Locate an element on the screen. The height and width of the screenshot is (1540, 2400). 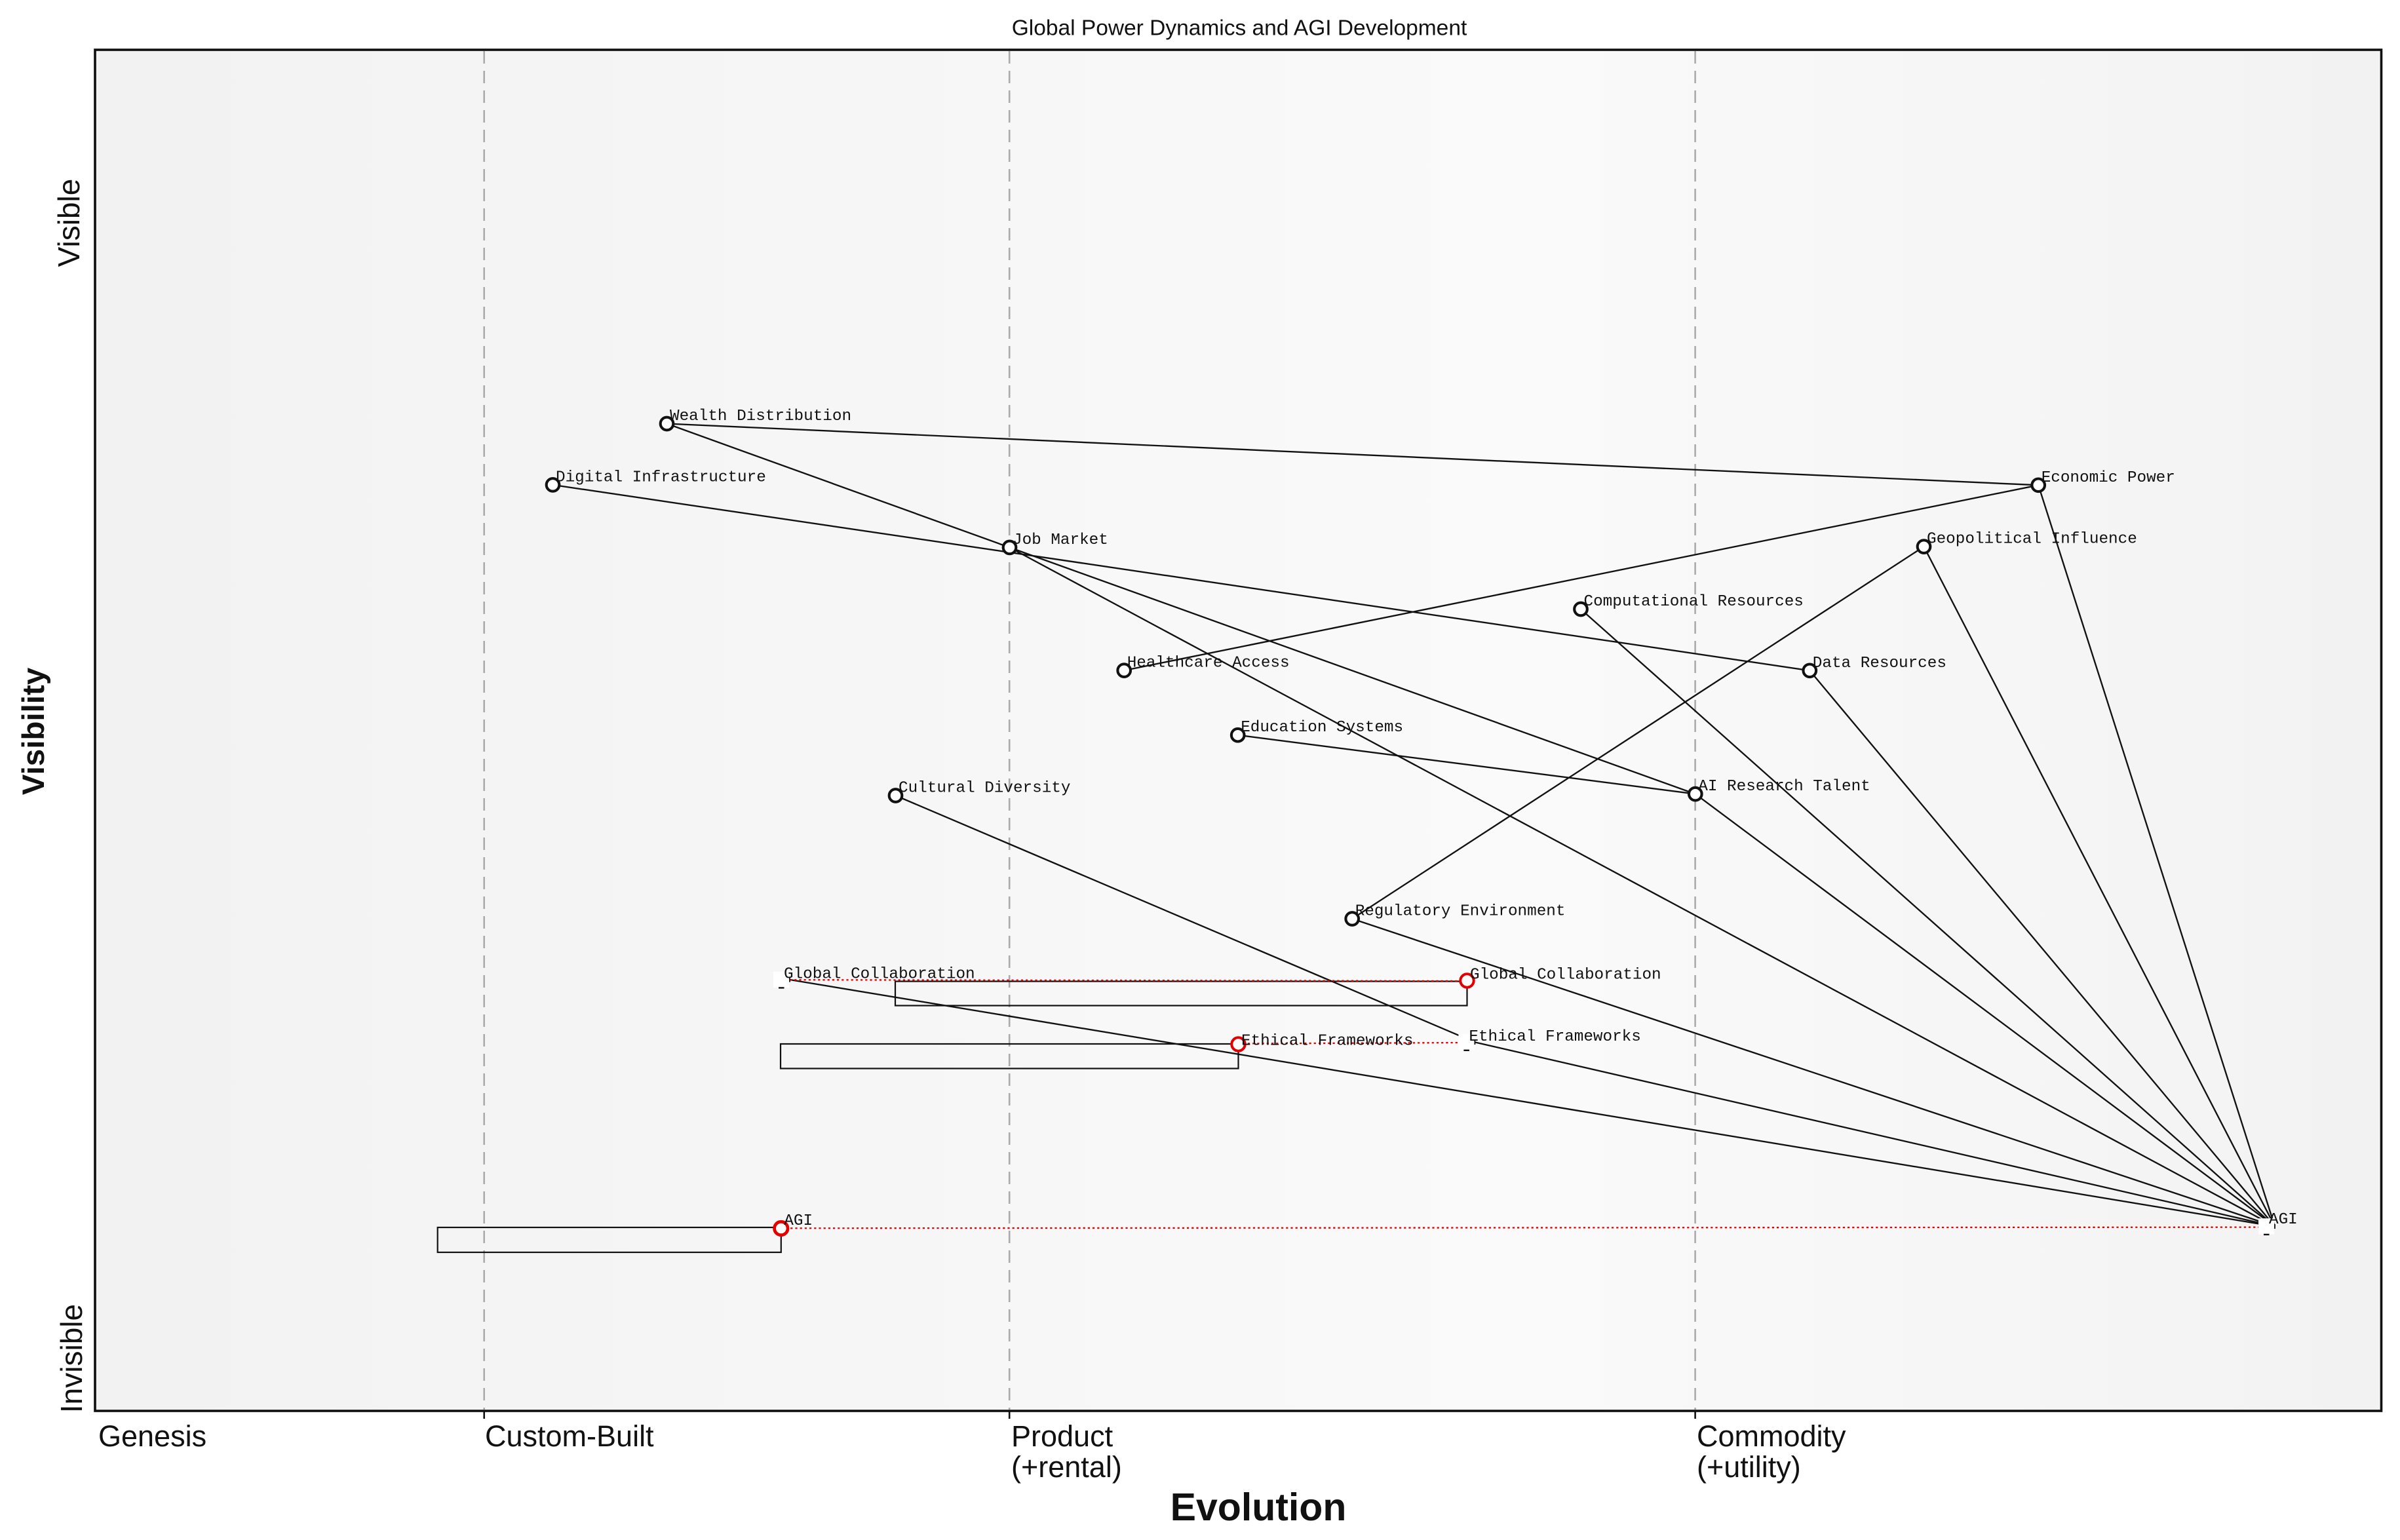
svg-text: Invisible is located at coordinates (71, 1358).